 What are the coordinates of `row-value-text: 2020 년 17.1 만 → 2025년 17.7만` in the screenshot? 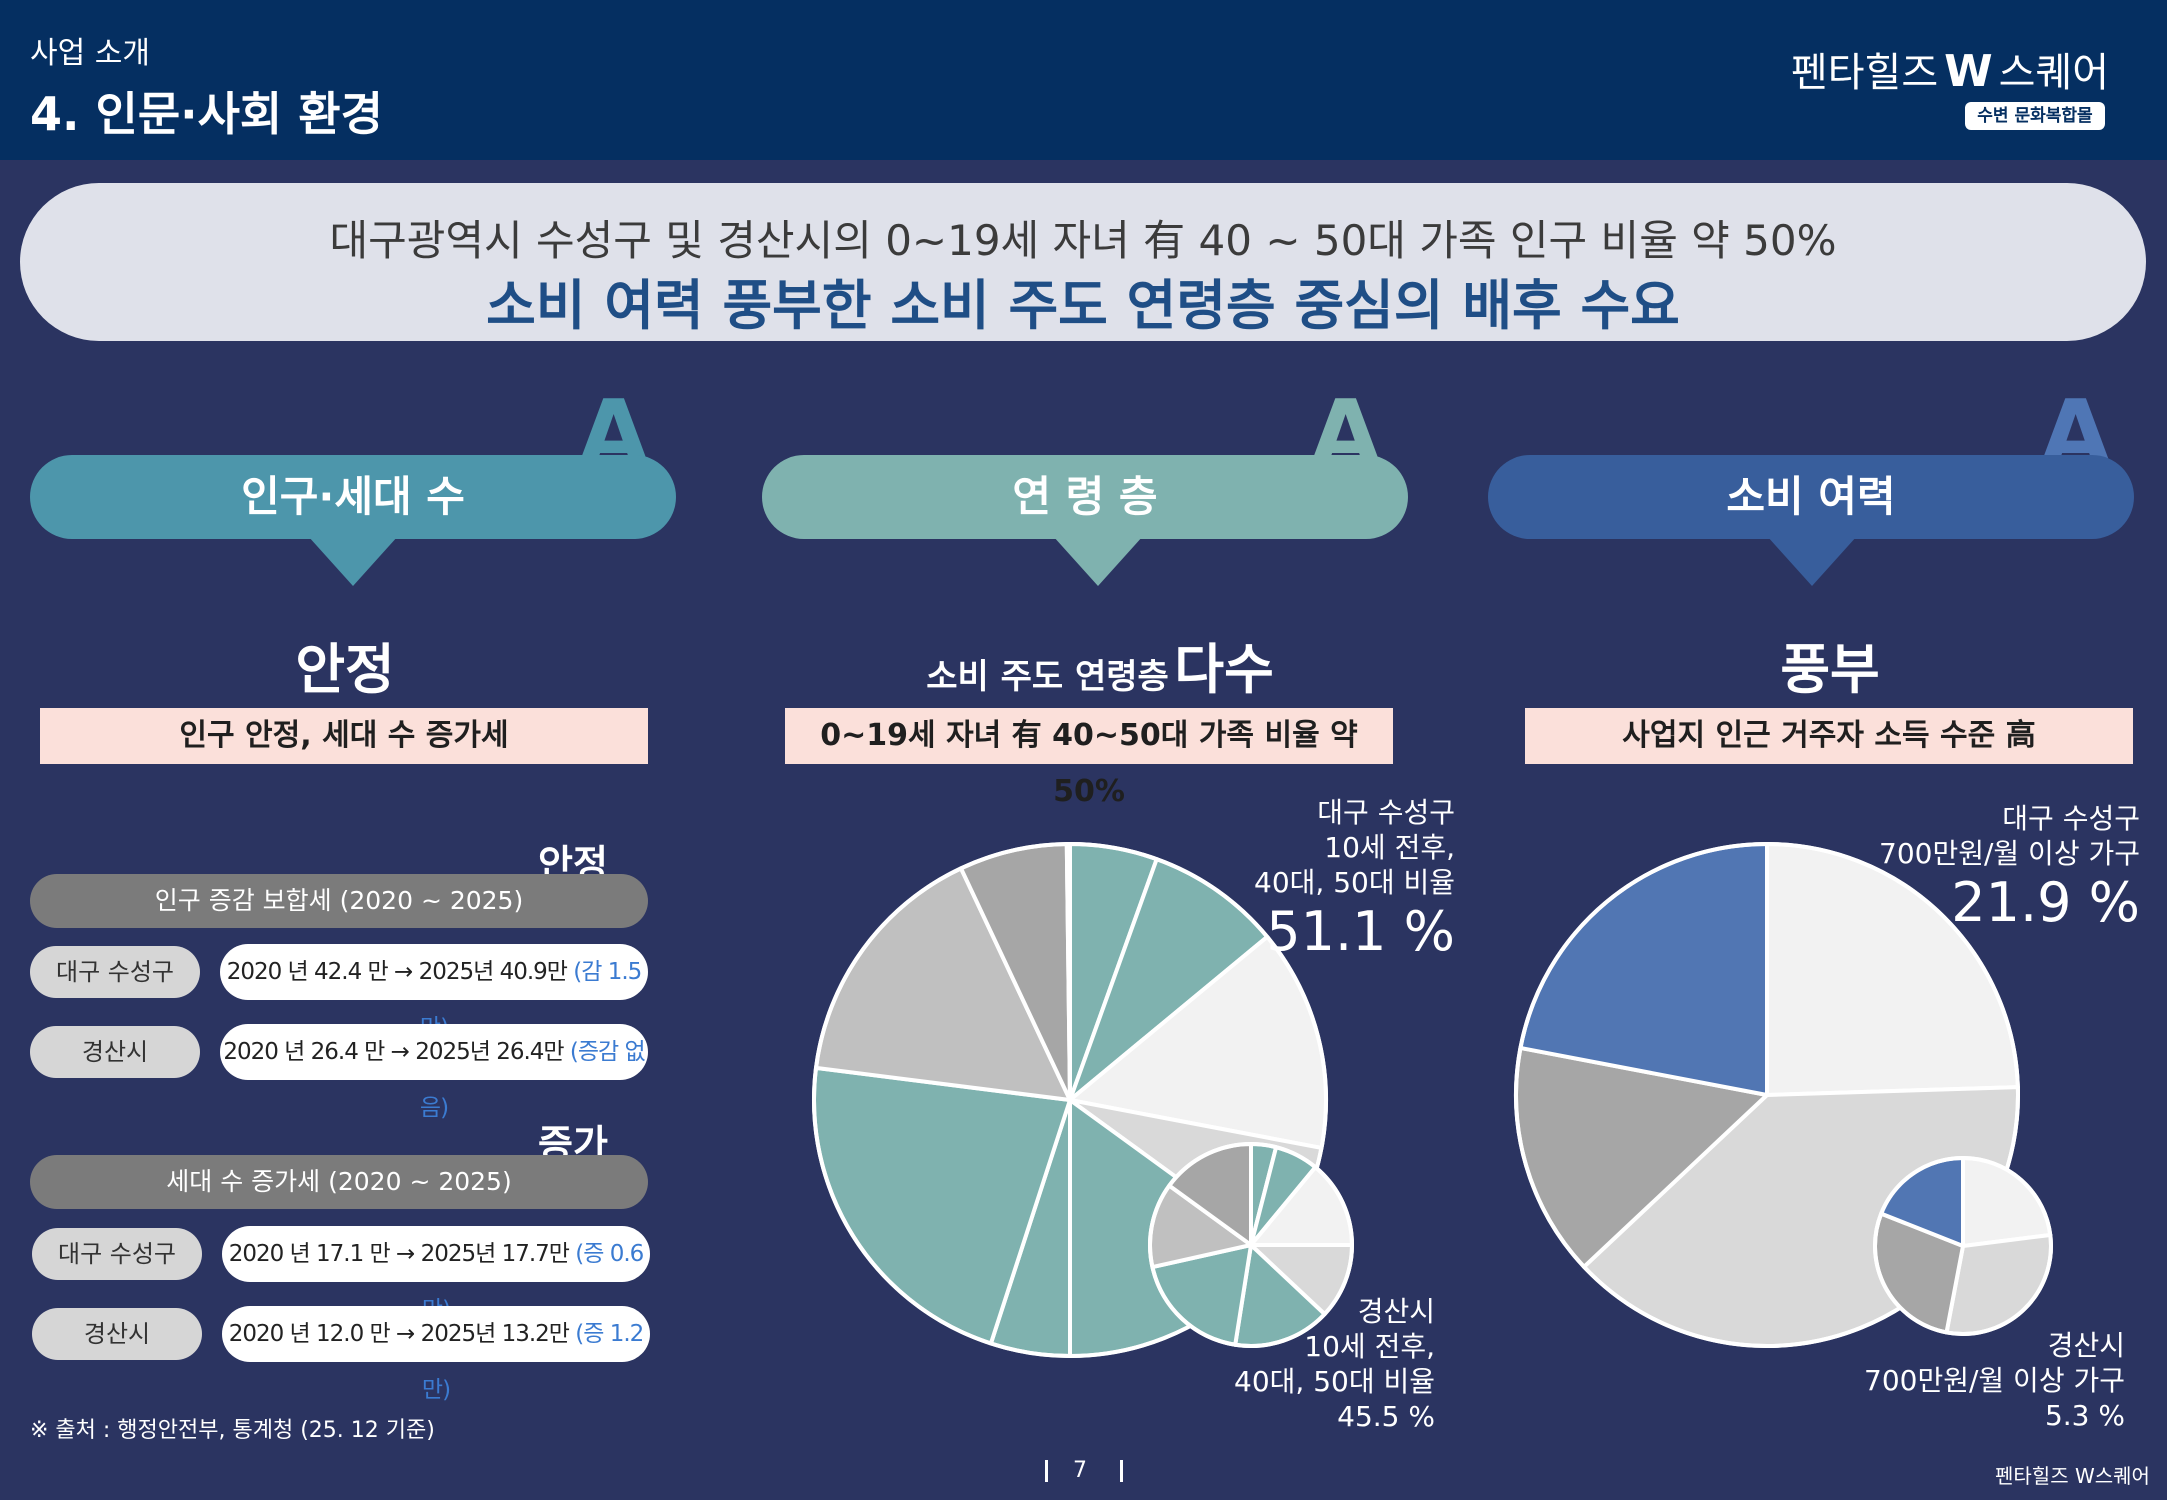 It's located at (402, 1254).